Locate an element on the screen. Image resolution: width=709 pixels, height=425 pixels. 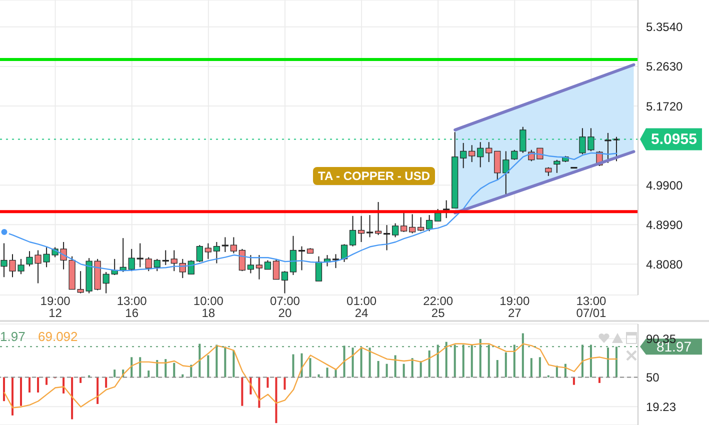
annotation: 1.97 is located at coordinates (13, 336).